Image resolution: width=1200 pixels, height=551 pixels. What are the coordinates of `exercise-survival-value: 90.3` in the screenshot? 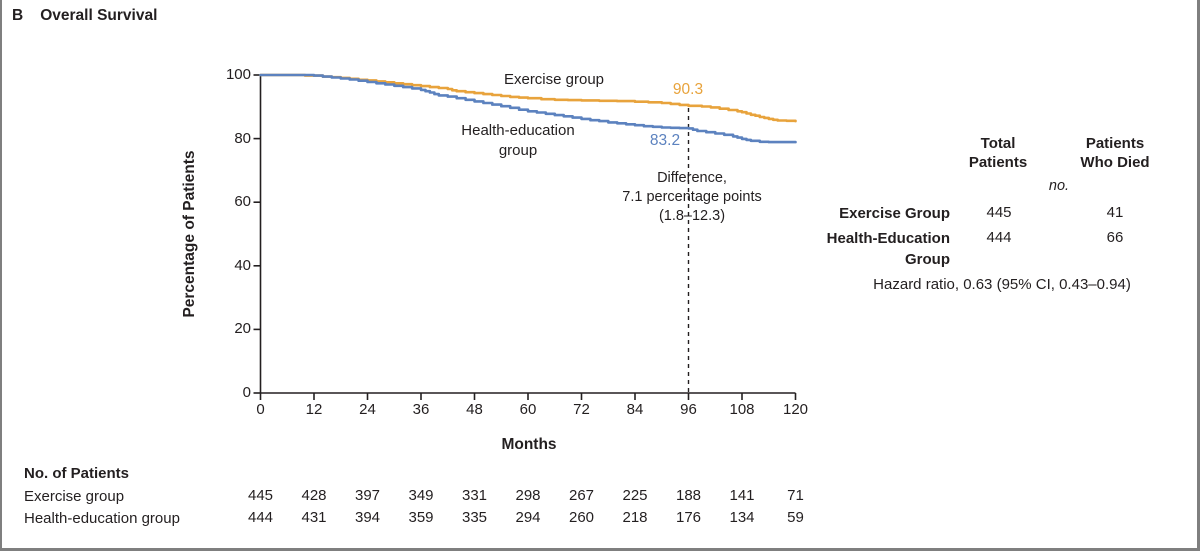 It's located at (688, 89).